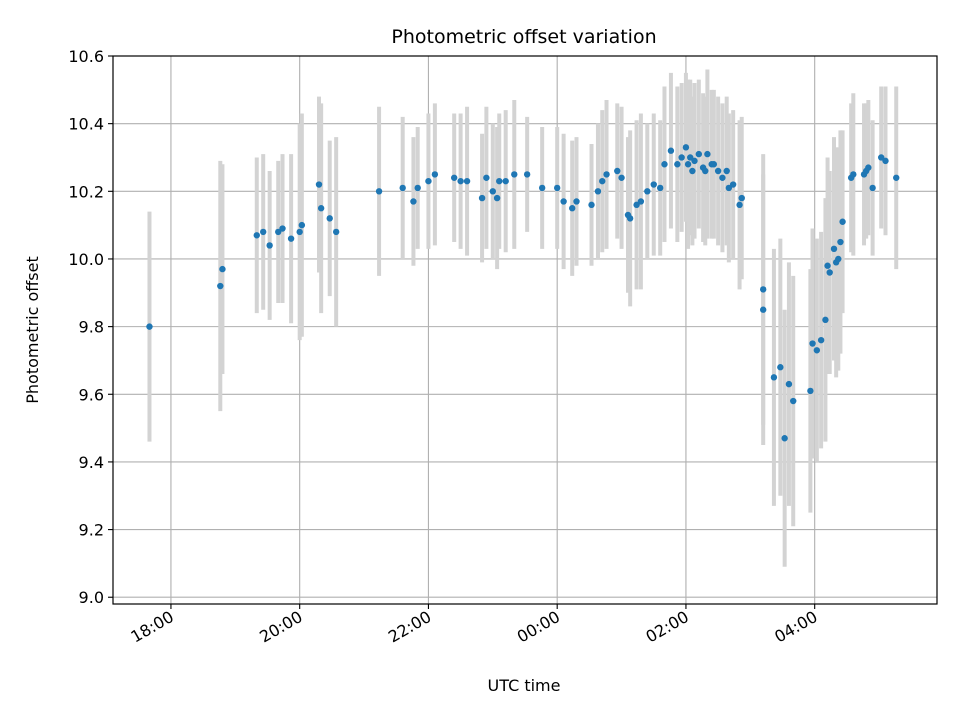 This screenshot has height=720, width=960. Describe the element at coordinates (91, 462) in the screenshot. I see `y-tick-label: 9.4` at that location.